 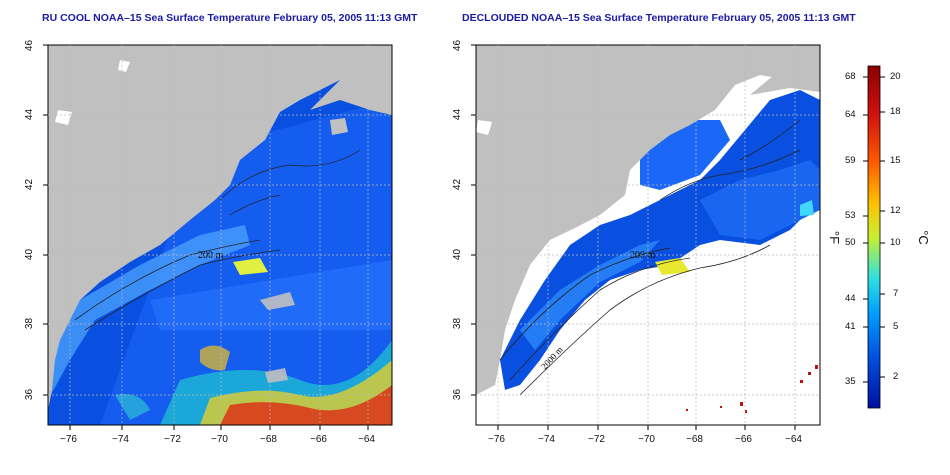 What do you see at coordinates (850, 76) in the screenshot?
I see `cb-f-0: 68` at bounding box center [850, 76].